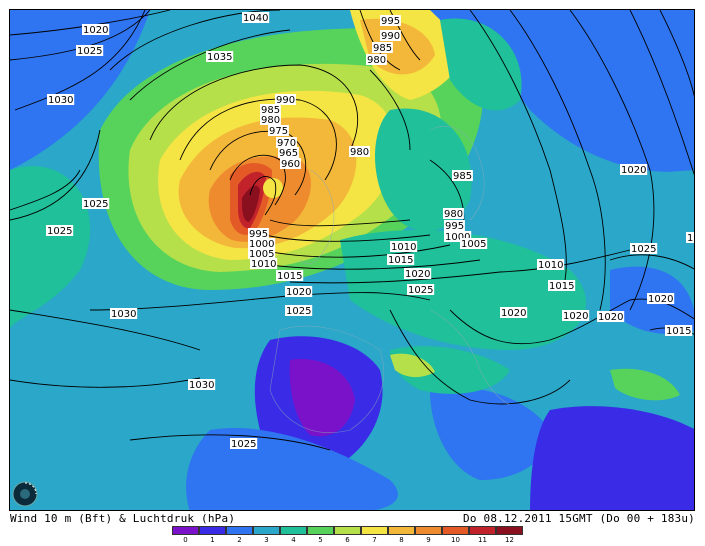 Image resolution: width=705 pixels, height=546 pixels. What do you see at coordinates (266, 540) in the screenshot?
I see `legend-tick-label: 3` at bounding box center [266, 540].